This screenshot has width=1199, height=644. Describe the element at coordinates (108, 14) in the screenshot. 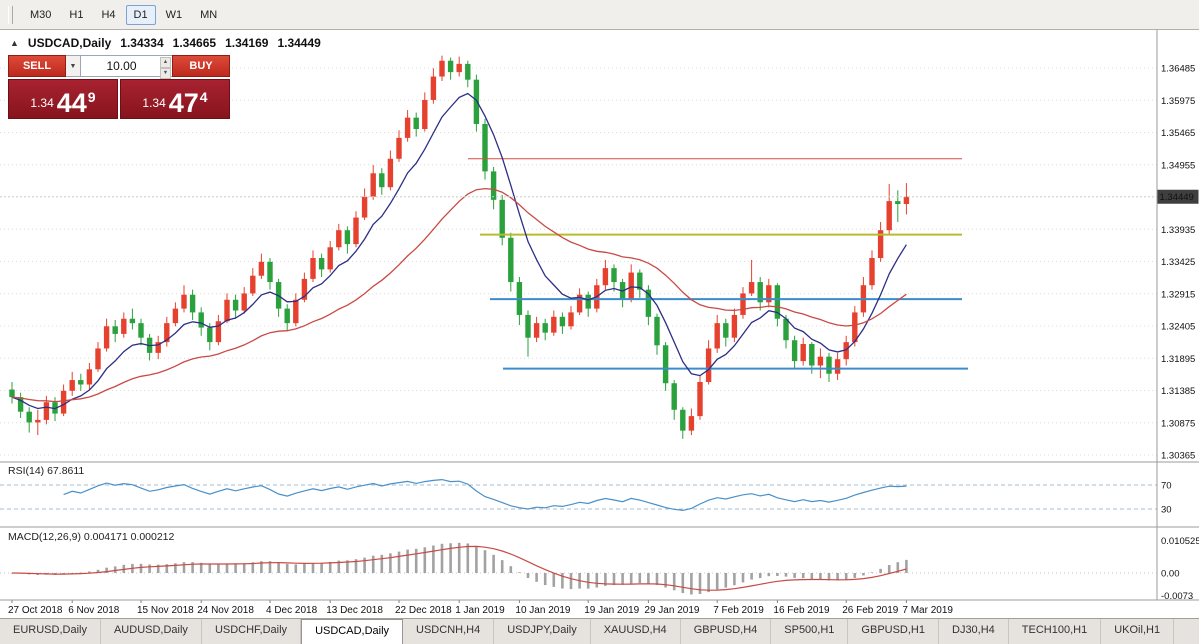

I see `timeframe-button-h4: H4` at that location.